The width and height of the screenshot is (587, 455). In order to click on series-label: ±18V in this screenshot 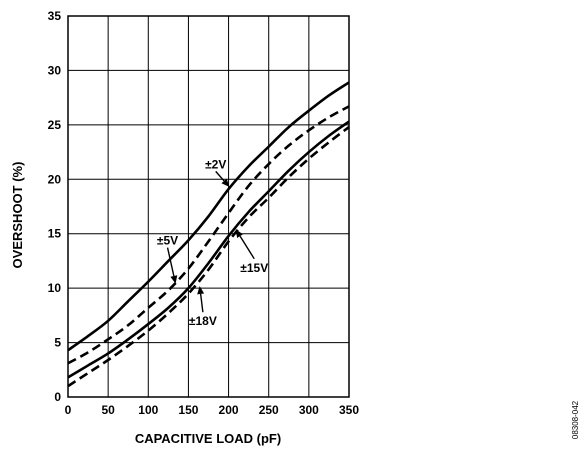, I will do `click(203, 321)`.